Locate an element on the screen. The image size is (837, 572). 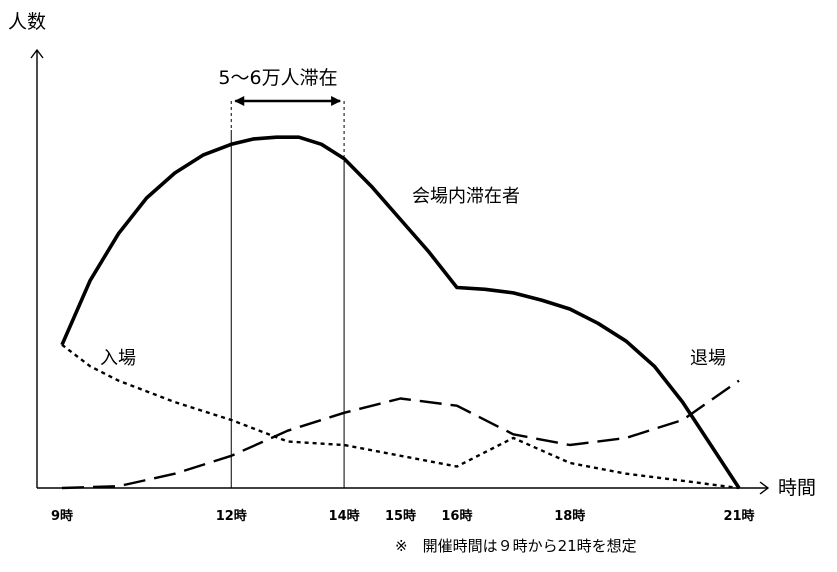
y-axis-label: 人数 is located at coordinates (27, 22).